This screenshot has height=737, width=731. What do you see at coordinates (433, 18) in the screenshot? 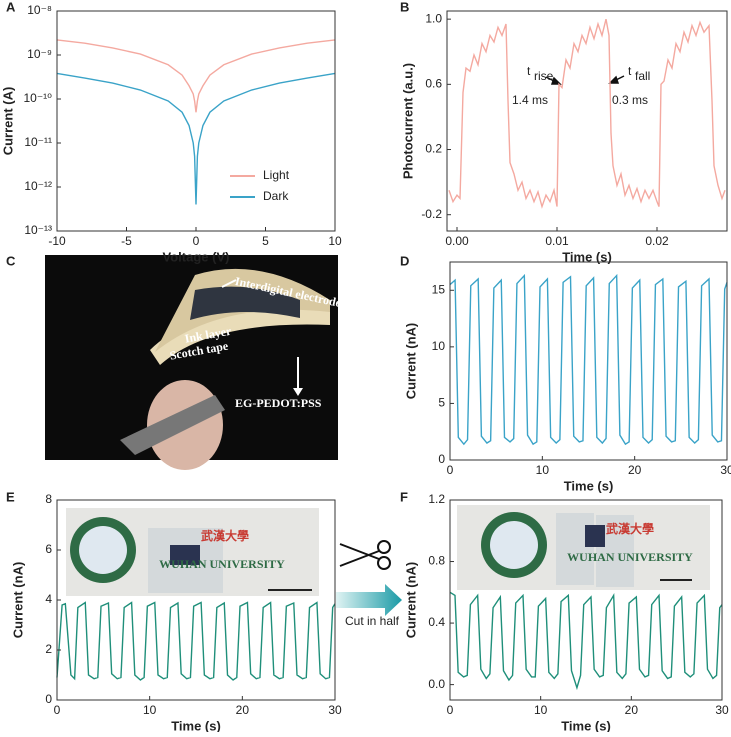
I see `y-tick-label: 1.0` at bounding box center [433, 18].